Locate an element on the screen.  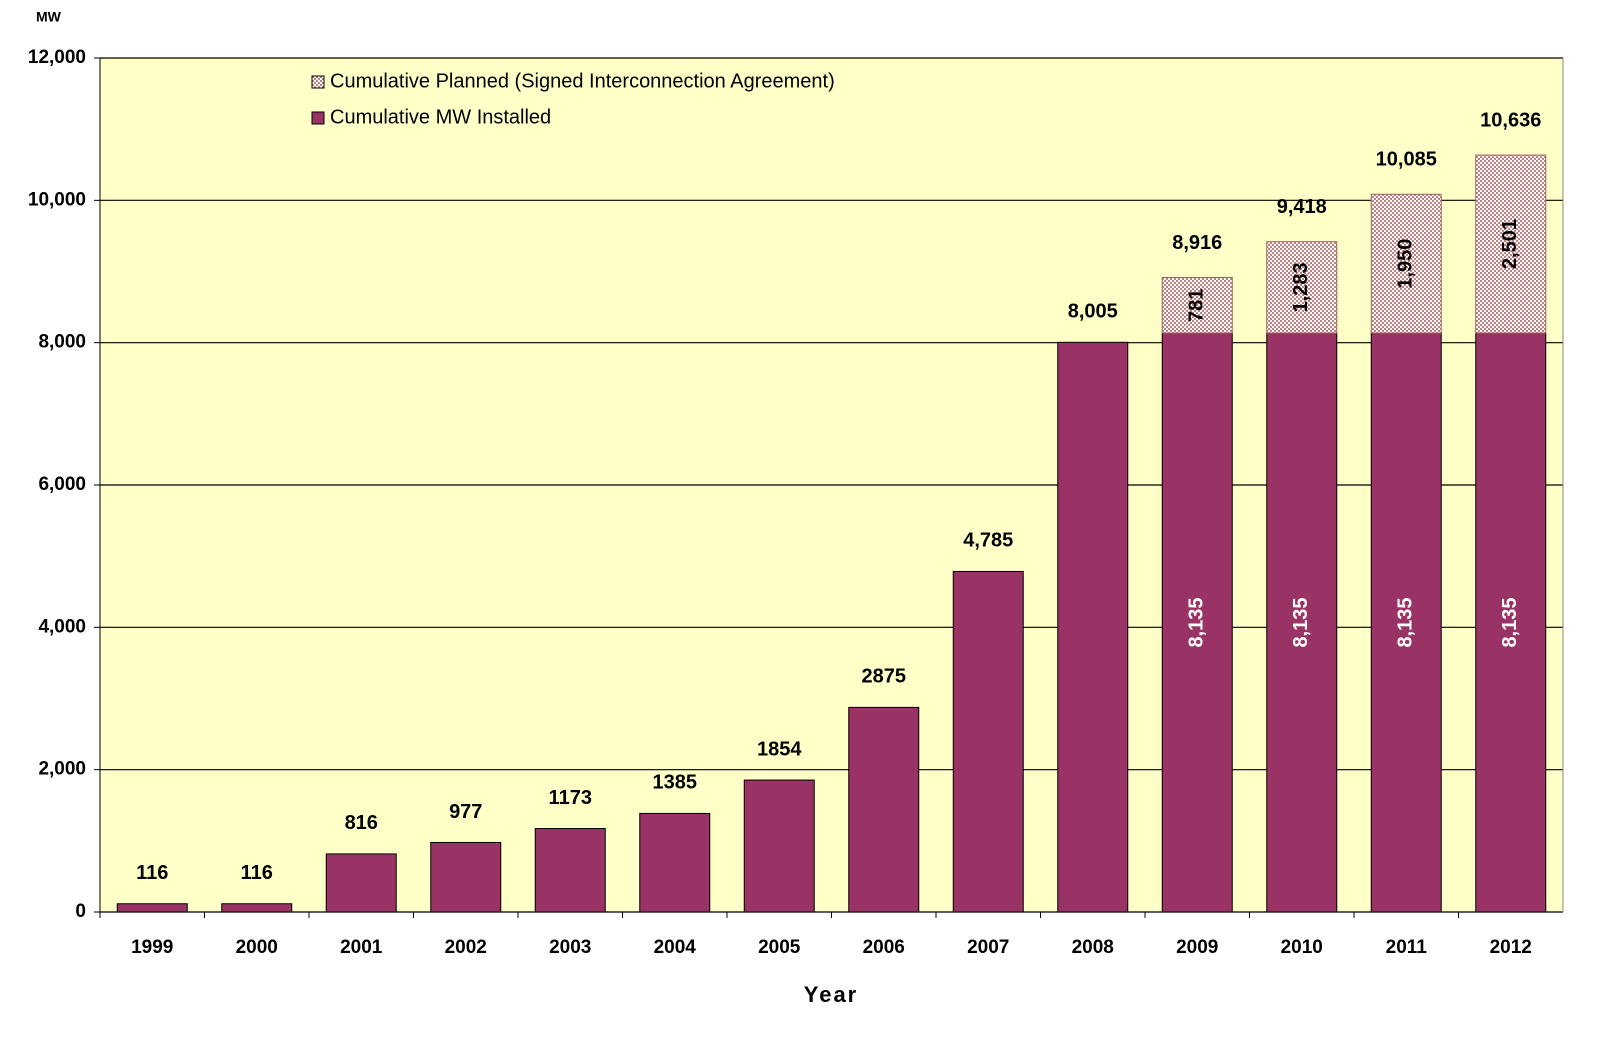
x-tick-label: 2006 is located at coordinates (884, 947).